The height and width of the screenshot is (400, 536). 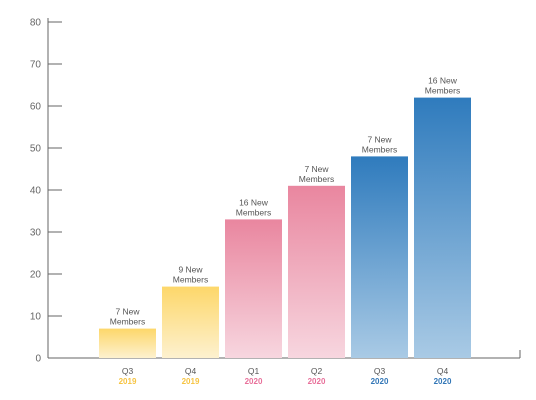 I want to click on y-tick-label: 30, so click(x=36, y=233).